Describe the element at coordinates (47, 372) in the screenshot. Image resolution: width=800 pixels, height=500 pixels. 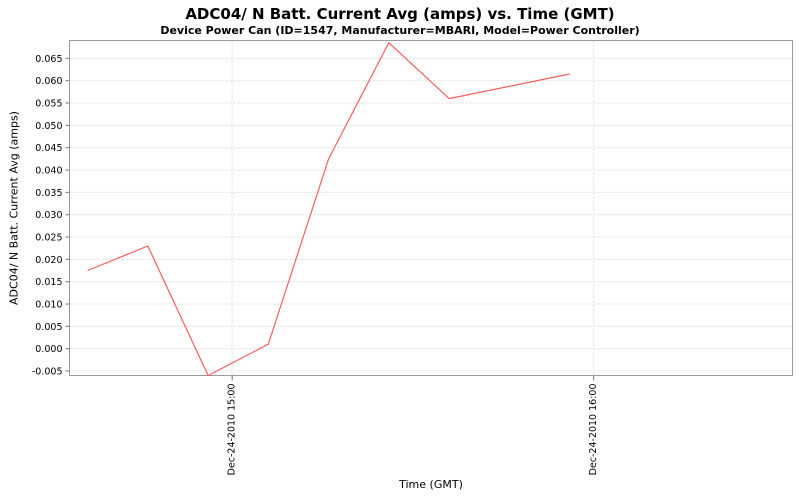
I see `y-tick-label: -0.005` at that location.